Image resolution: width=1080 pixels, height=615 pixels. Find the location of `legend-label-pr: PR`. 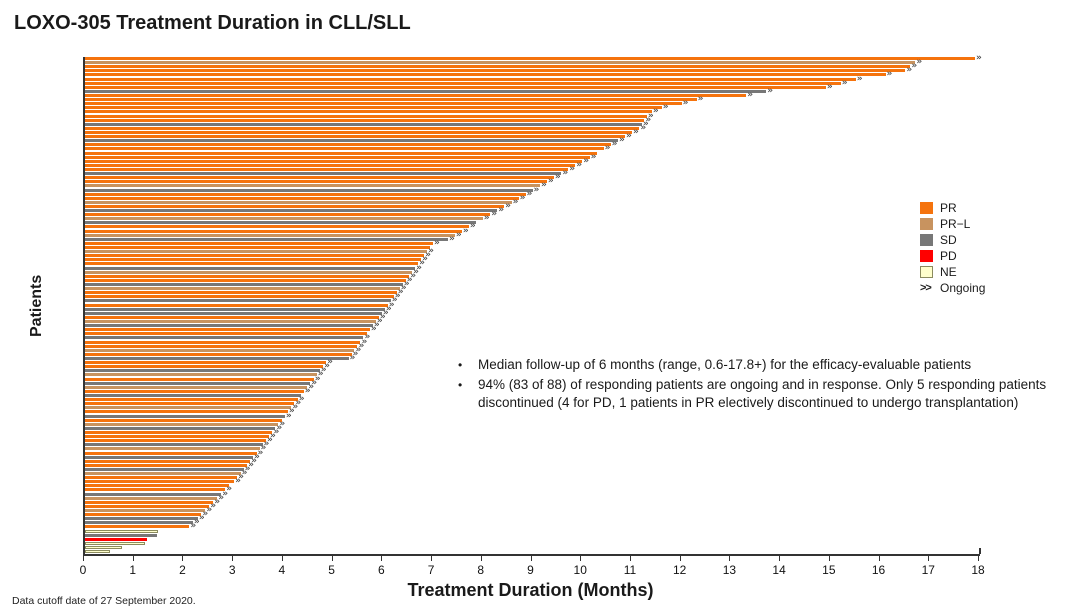

legend-label-pr: PR is located at coordinates (948, 208).